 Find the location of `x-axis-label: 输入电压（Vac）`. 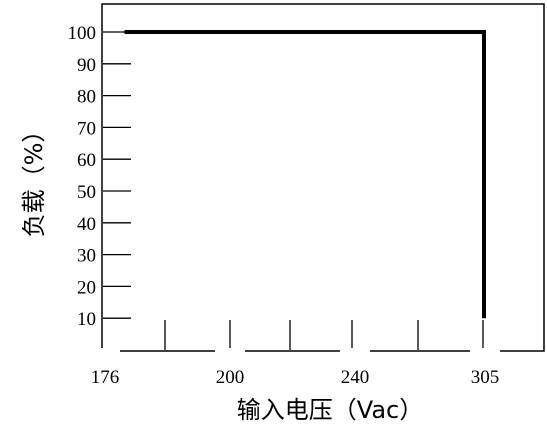

x-axis-label: 输入电压（Vac） is located at coordinates (330, 410).